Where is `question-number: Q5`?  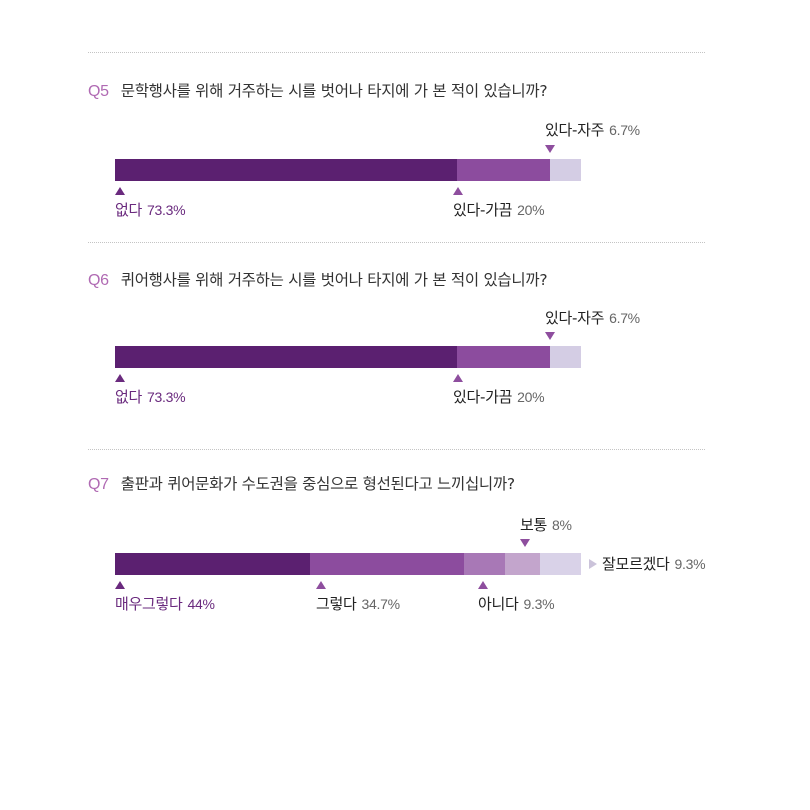 question-number: Q5 is located at coordinates (98, 91).